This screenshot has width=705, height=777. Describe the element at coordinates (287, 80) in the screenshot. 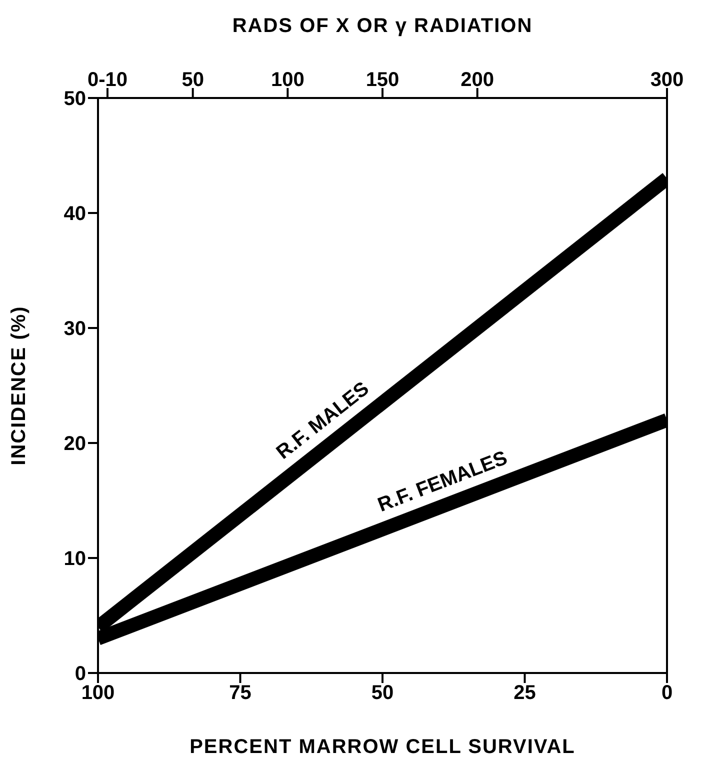

I see `x2-tick-label: 100` at that location.